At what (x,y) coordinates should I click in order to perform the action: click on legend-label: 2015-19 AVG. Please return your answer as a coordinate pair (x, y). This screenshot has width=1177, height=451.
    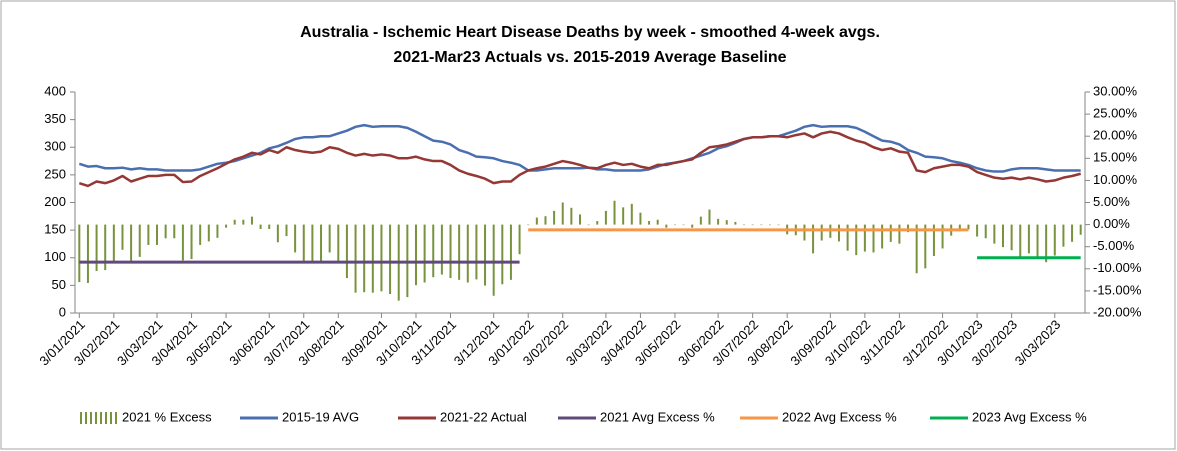
    Looking at the image, I should click on (320, 416).